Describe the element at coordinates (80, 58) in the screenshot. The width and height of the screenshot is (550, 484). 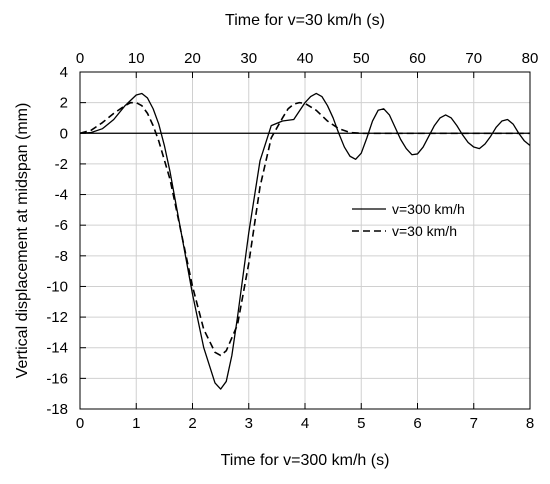
I see `top-x-tick-label: 0` at that location.